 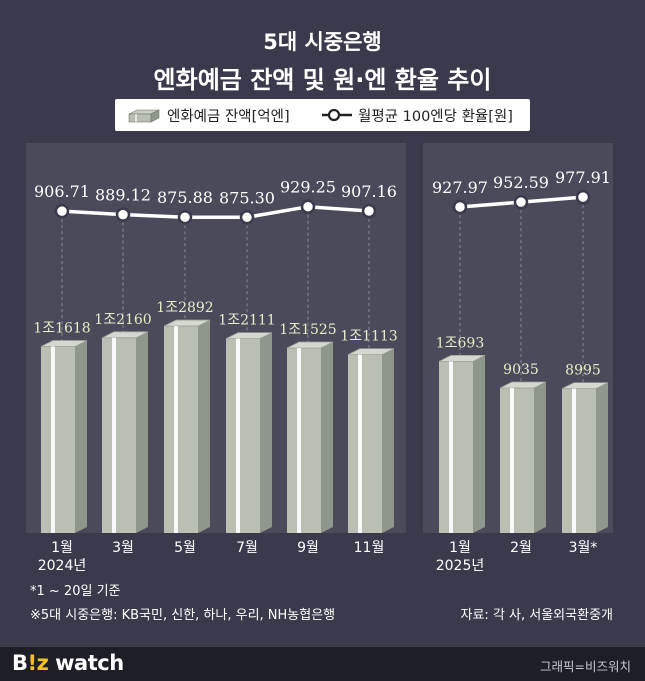 What do you see at coordinates (583, 371) in the screenshot?
I see `bar-value-label: 8995` at bounding box center [583, 371].